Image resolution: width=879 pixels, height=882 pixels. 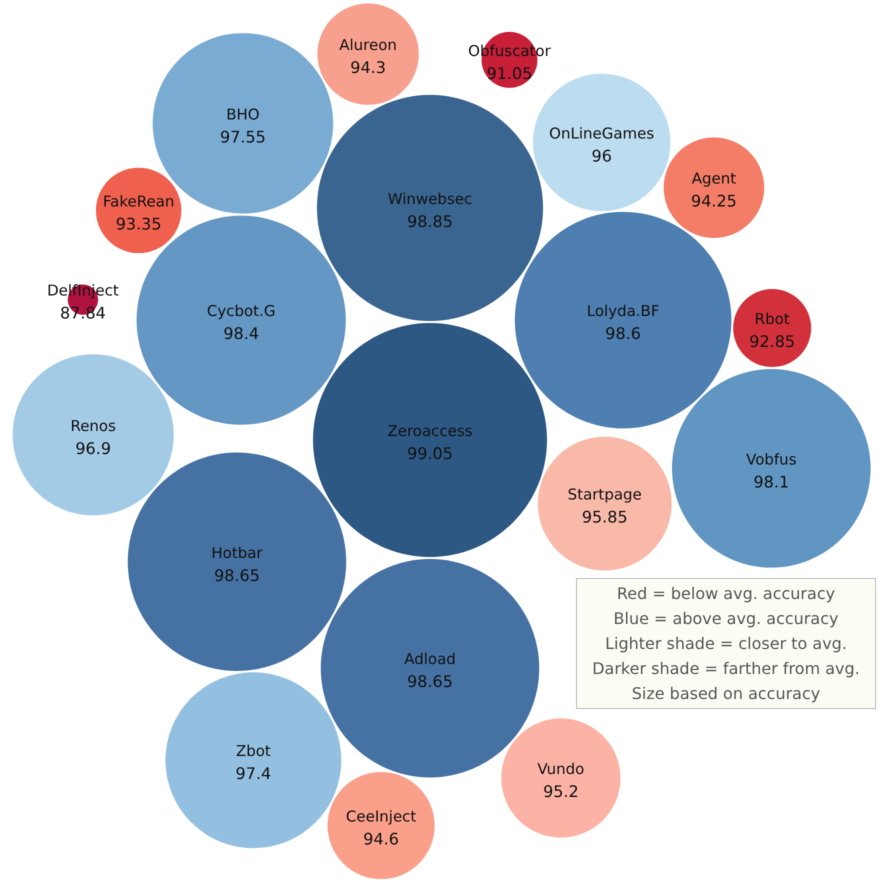 What do you see at coordinates (726, 694) in the screenshot?
I see `text: Size based on accuracy` at bounding box center [726, 694].